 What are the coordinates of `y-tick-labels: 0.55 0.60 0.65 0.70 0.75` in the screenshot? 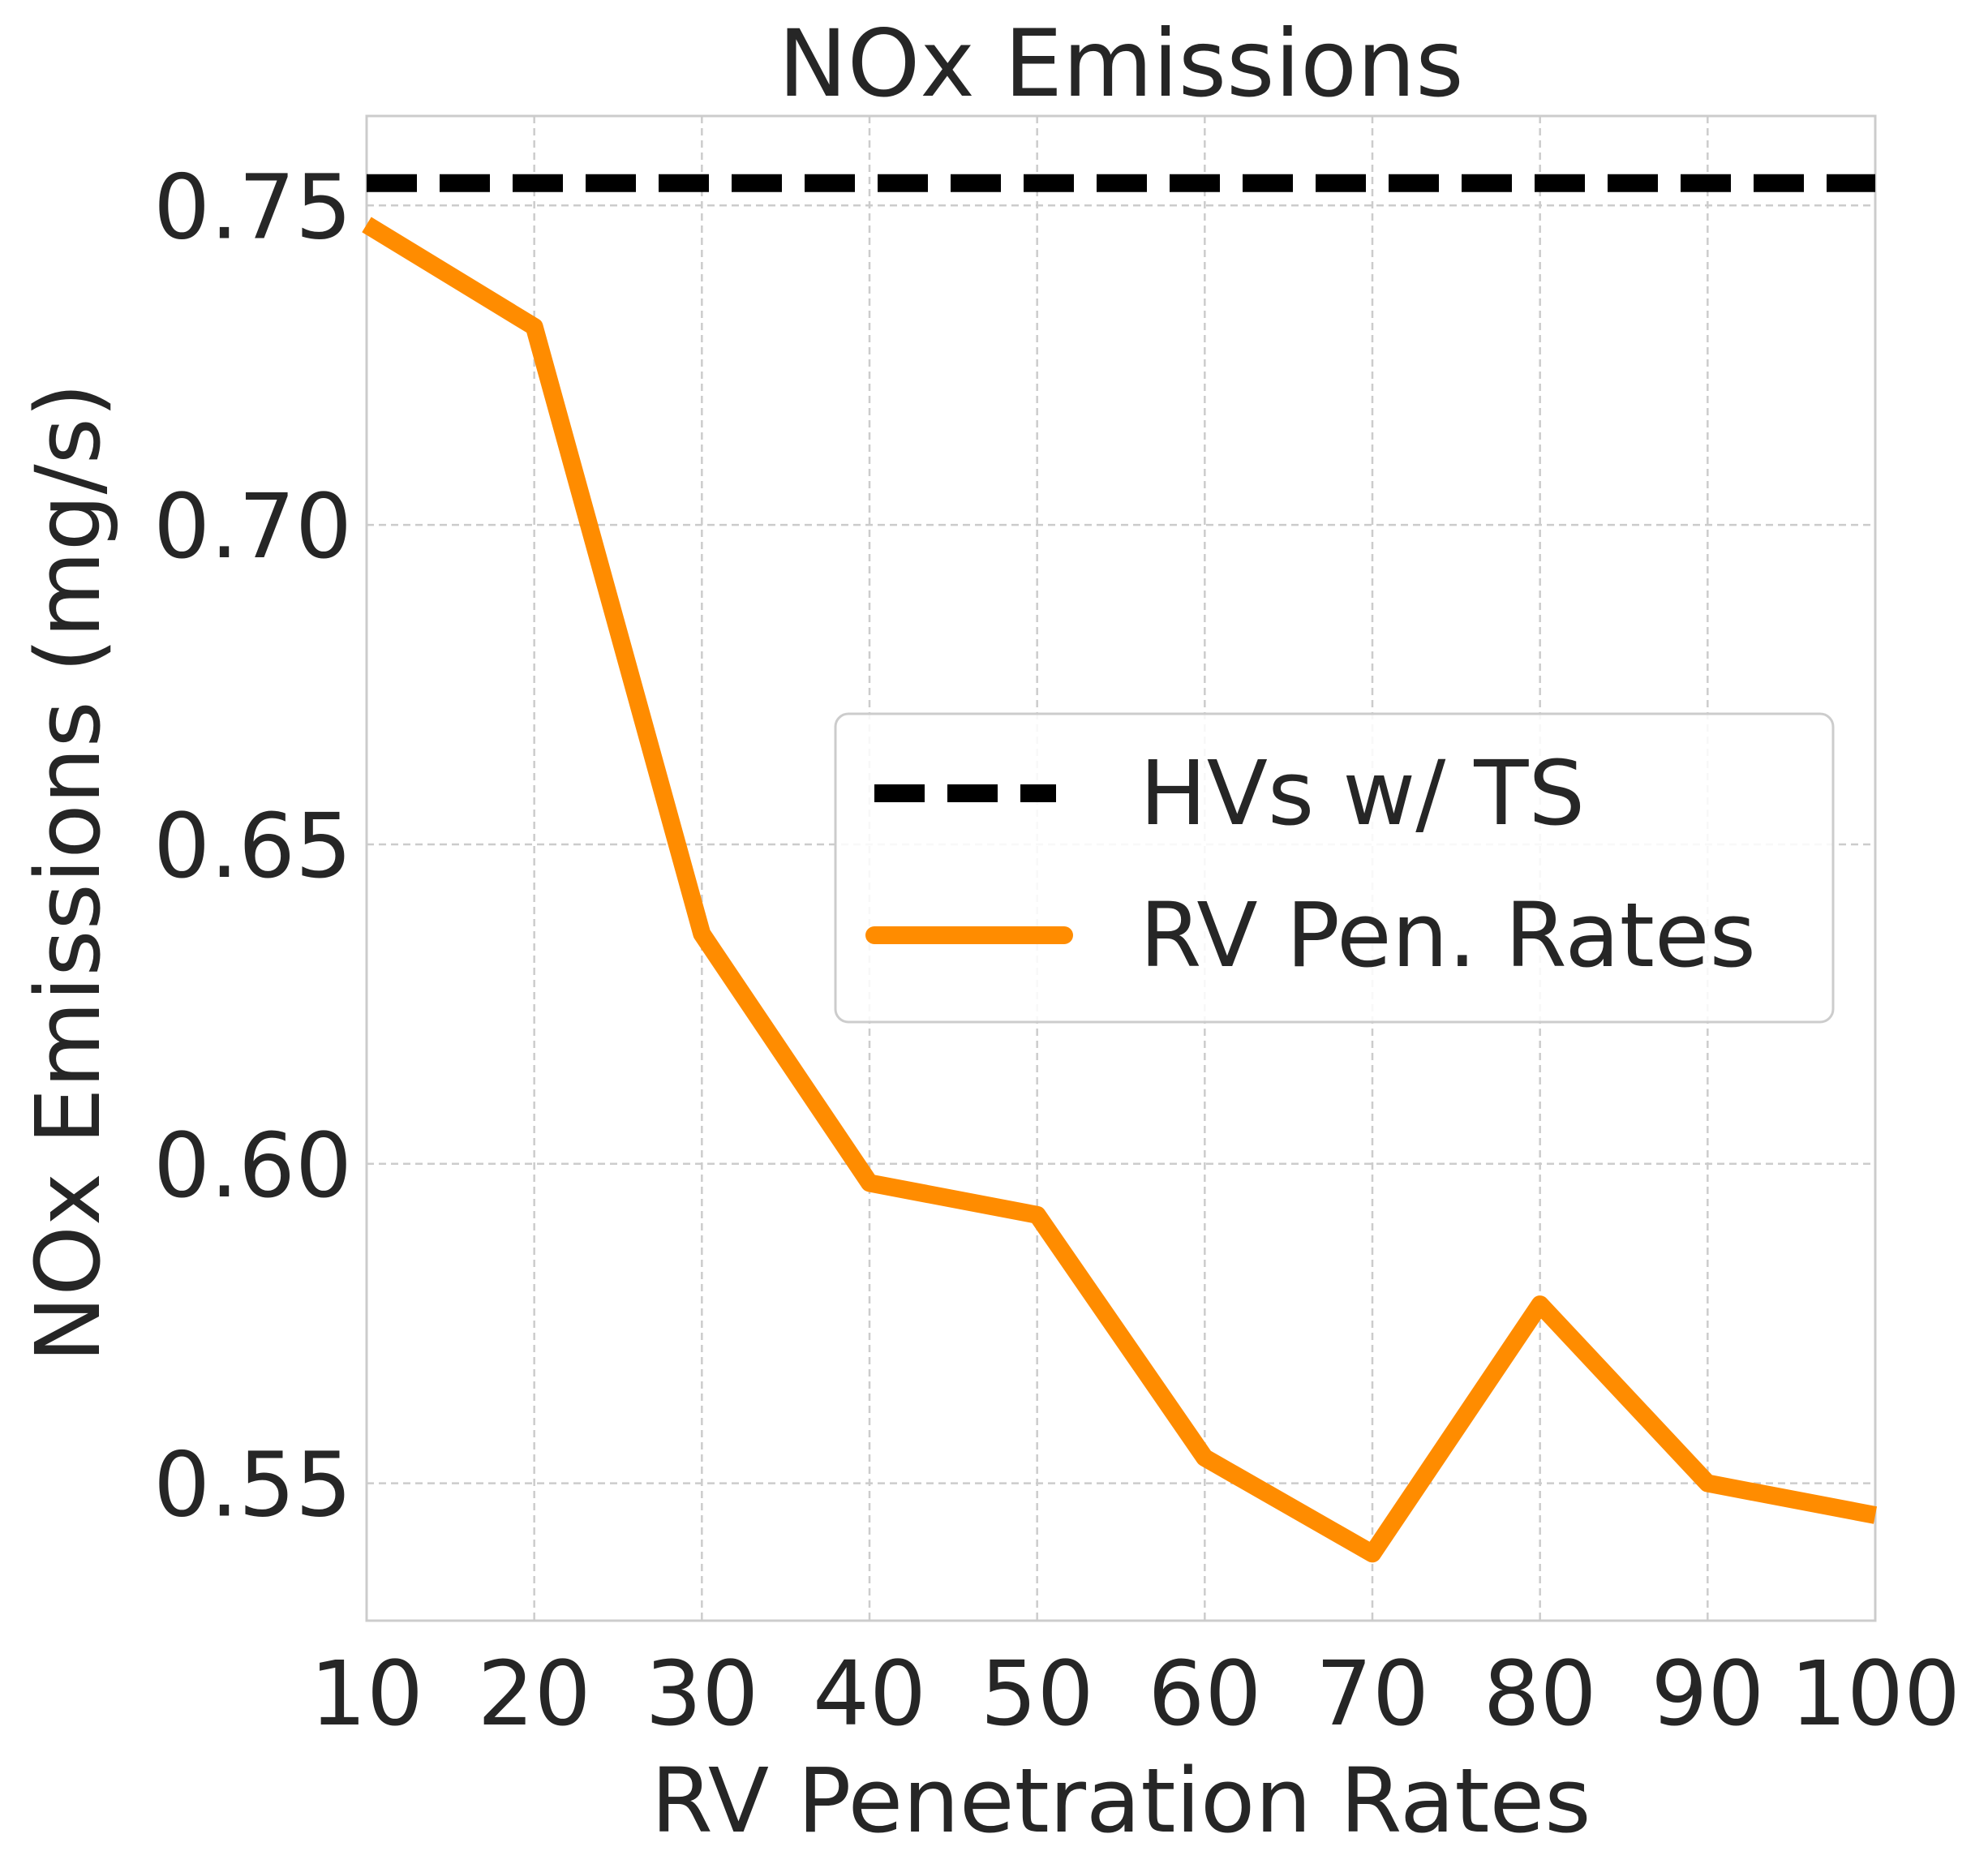 It's located at (253, 845).